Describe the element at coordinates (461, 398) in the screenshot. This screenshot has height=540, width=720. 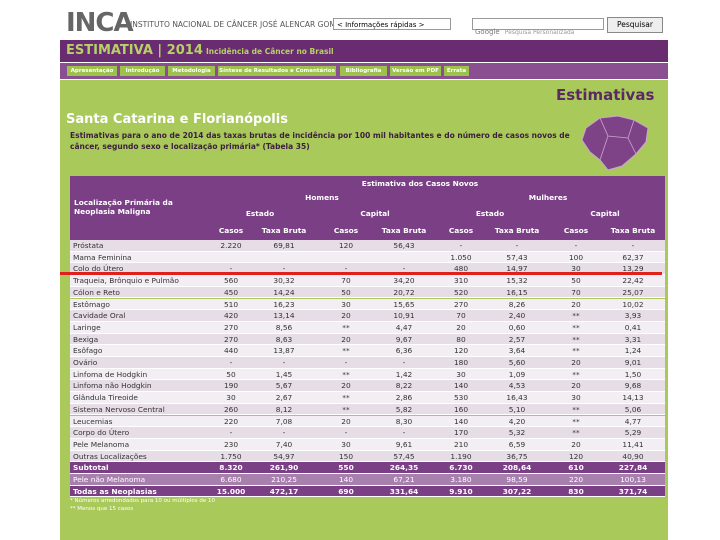
I see `cell: 530` at that location.